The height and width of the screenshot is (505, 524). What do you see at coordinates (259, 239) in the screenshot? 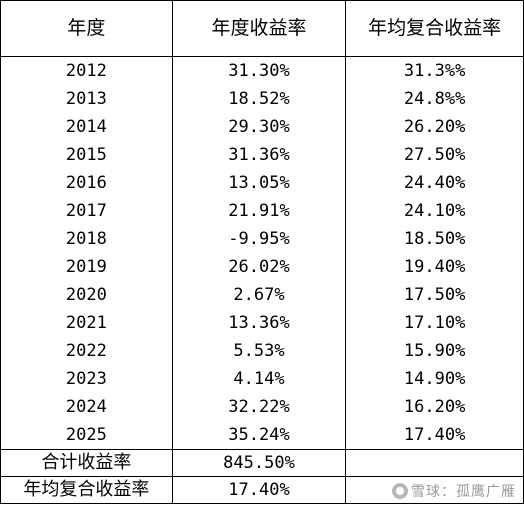
I see `annual-return-cell: -9.95%` at bounding box center [259, 239].